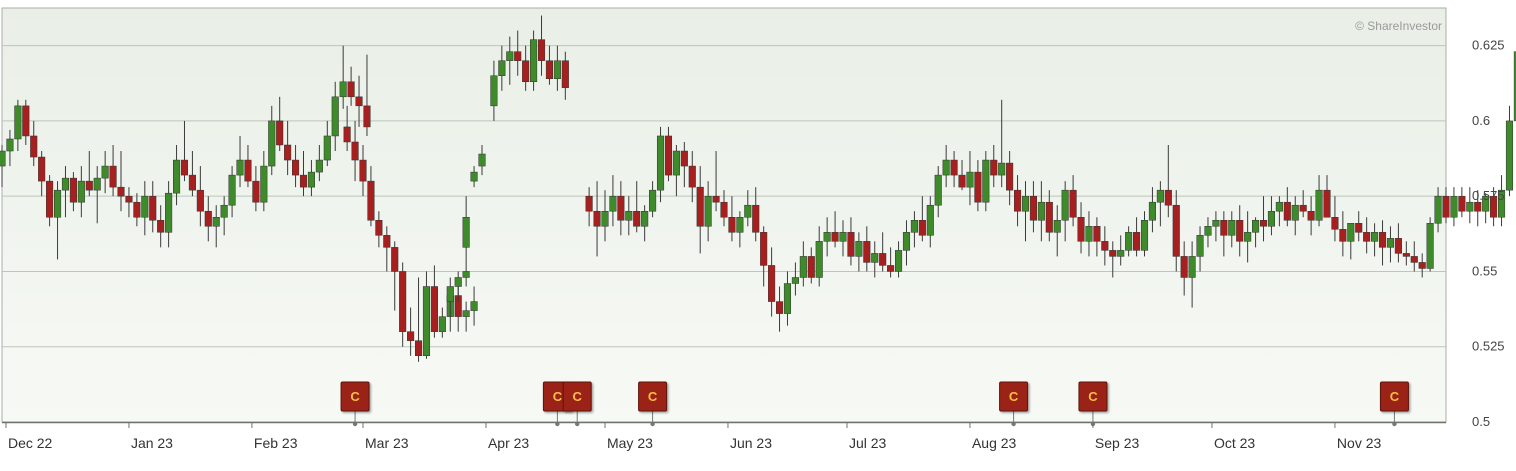 The width and height of the screenshot is (1516, 471). What do you see at coordinates (751, 443) in the screenshot?
I see `x-tick-label: Jun 23` at bounding box center [751, 443].